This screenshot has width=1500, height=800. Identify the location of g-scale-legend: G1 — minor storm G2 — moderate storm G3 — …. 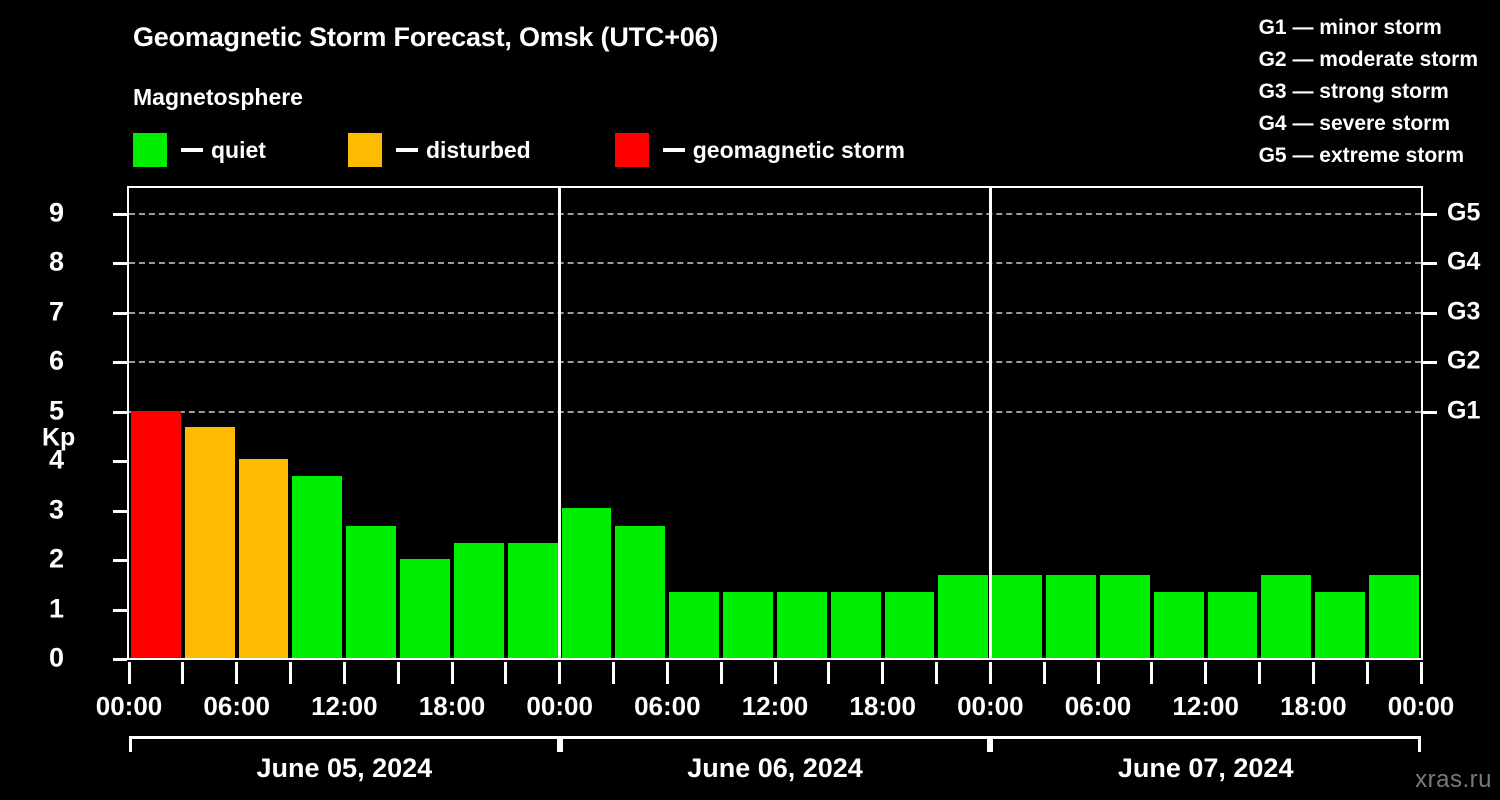
(1368, 92).